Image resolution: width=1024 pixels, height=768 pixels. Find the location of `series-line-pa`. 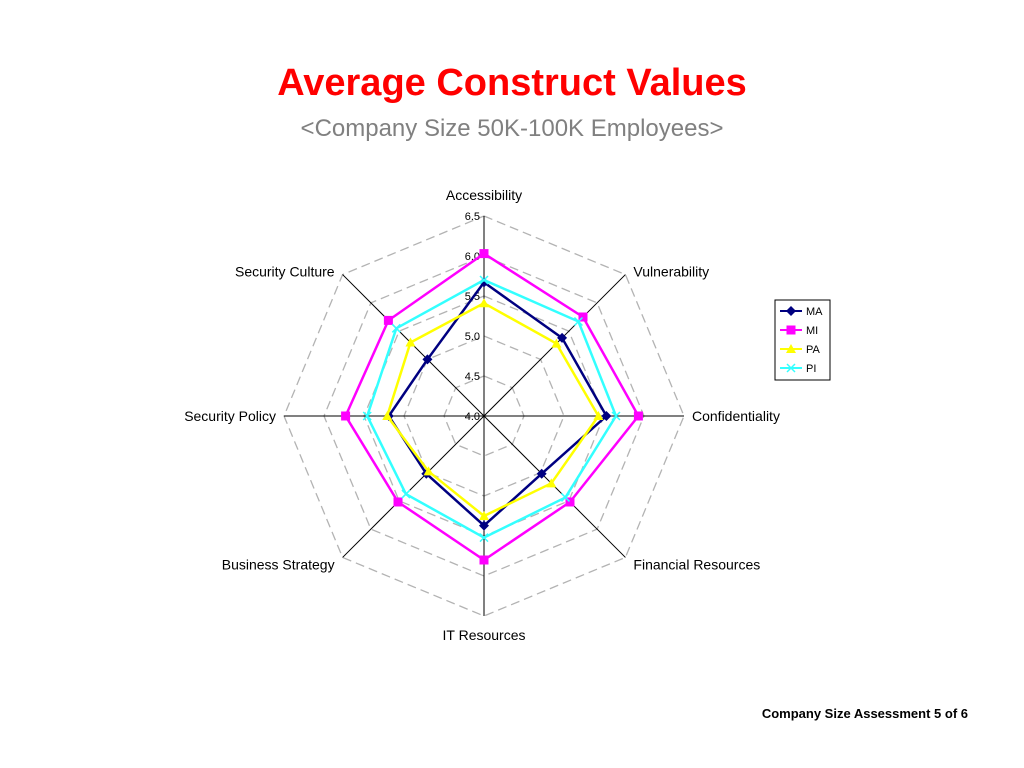

series-line-pa is located at coordinates (492, 409).